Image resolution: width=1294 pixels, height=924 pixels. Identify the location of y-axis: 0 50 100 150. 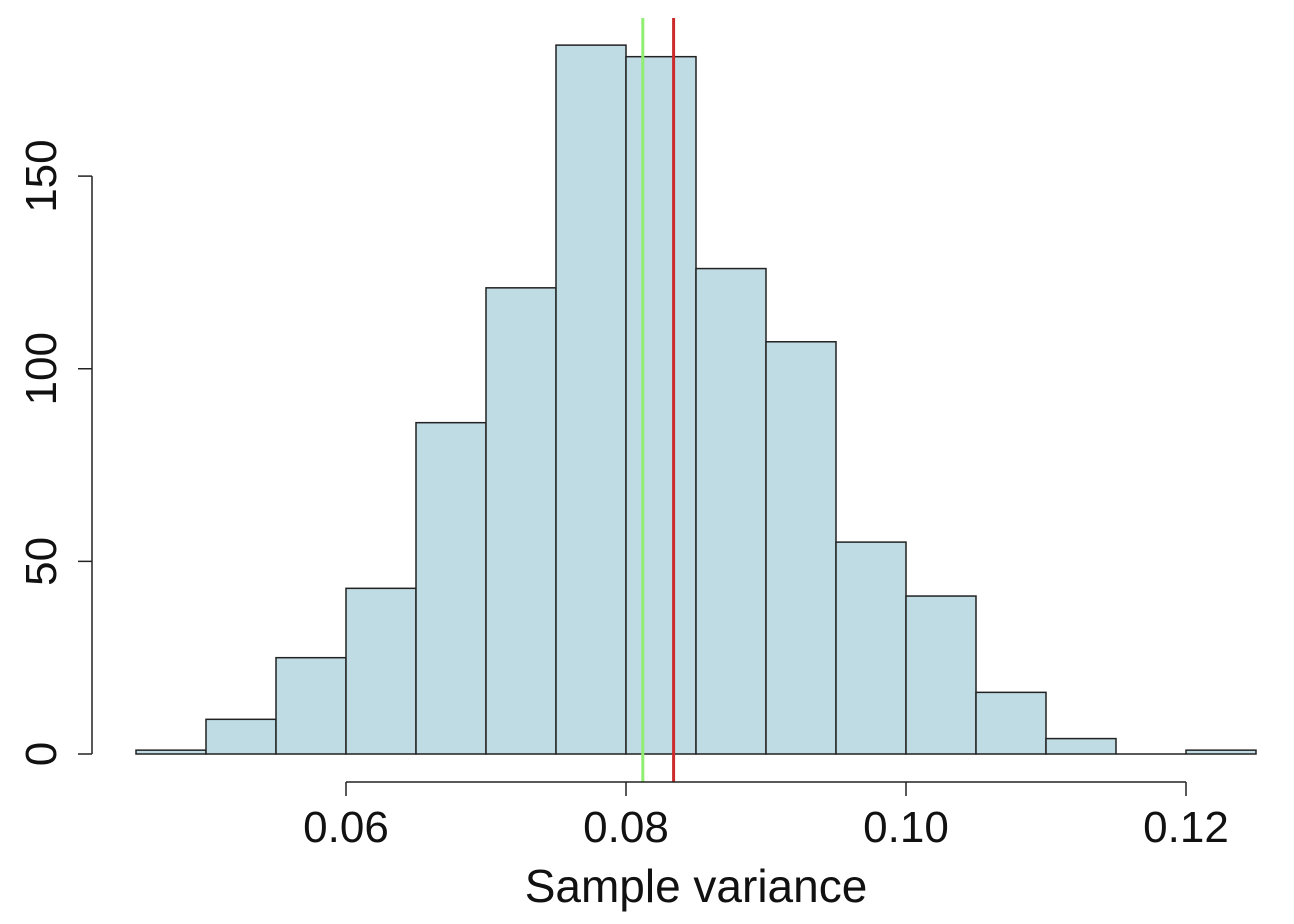
(55, 452).